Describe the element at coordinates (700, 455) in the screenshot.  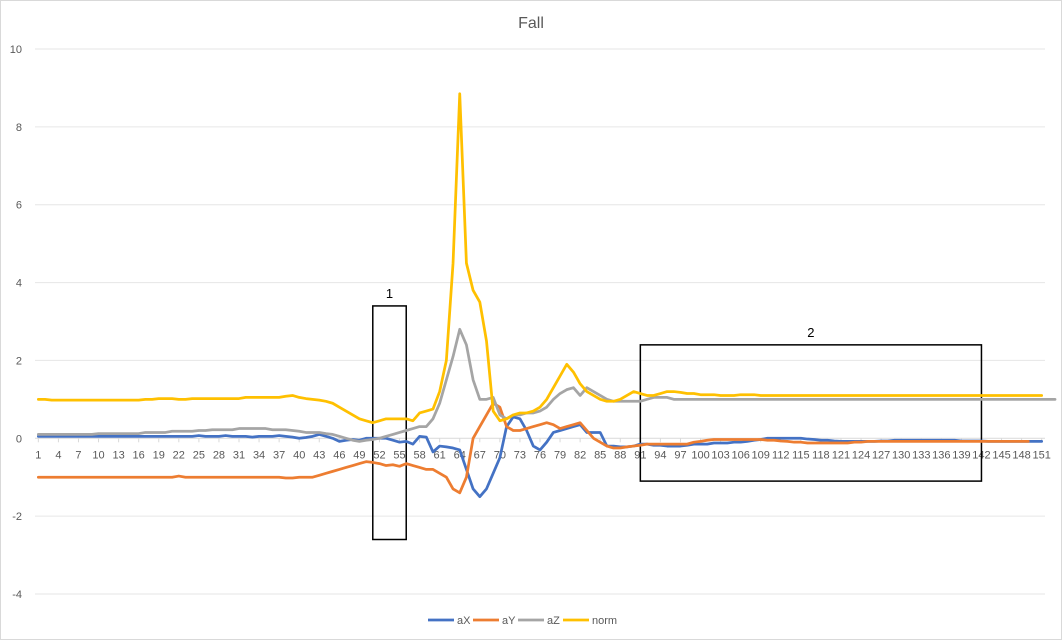
I see `x-tick-label: 100` at that location.